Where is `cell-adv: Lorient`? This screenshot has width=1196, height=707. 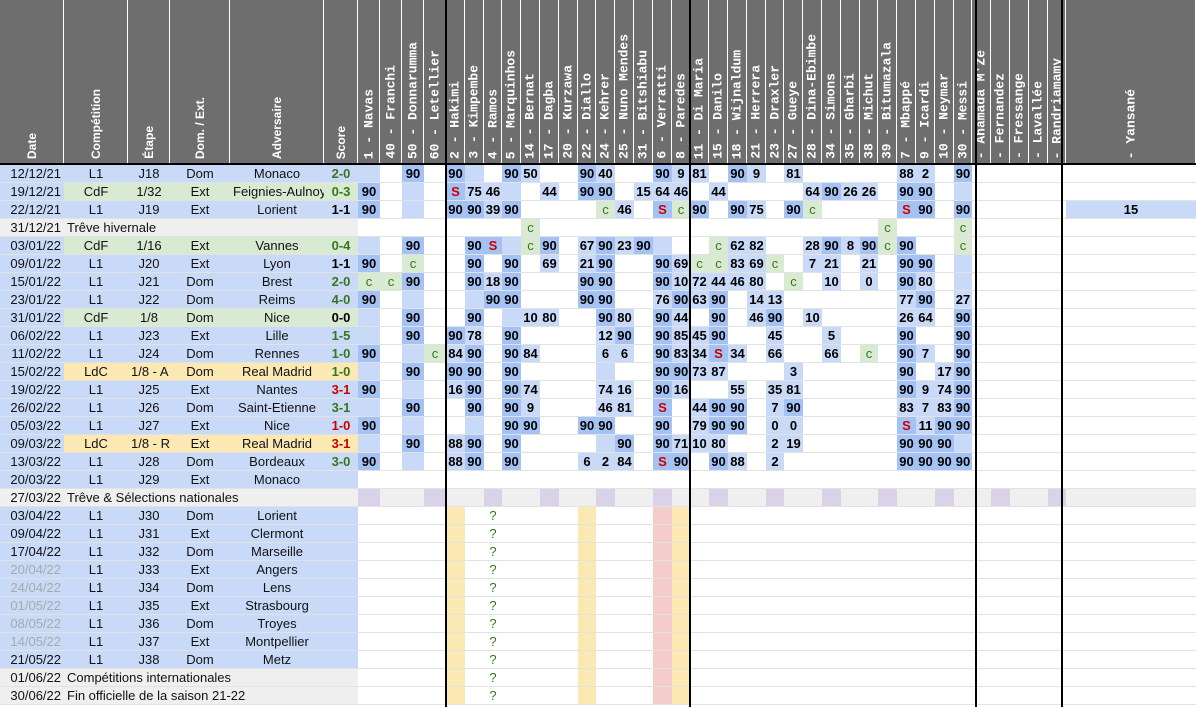
cell-adv: Lorient is located at coordinates (277, 515).